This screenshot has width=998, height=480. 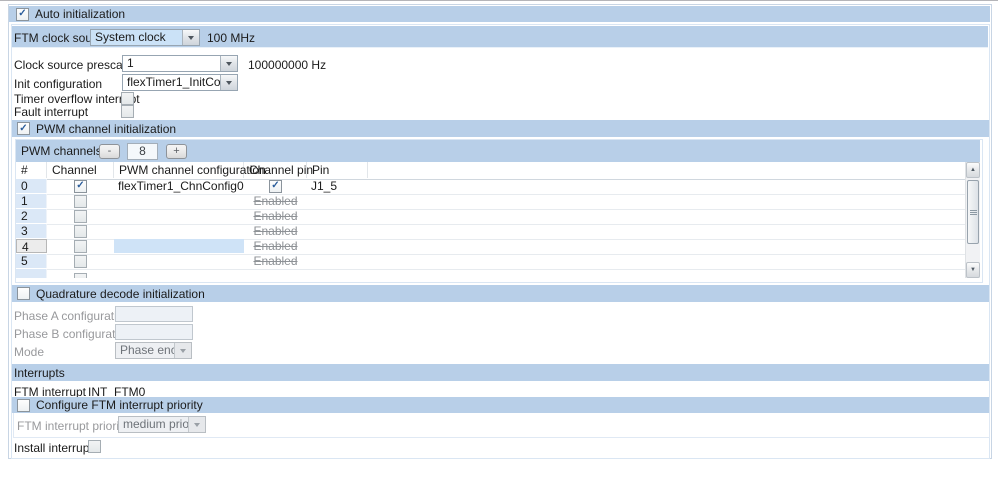 What do you see at coordinates (80, 186) in the screenshot?
I see `channel-checkbox: ✓` at bounding box center [80, 186].